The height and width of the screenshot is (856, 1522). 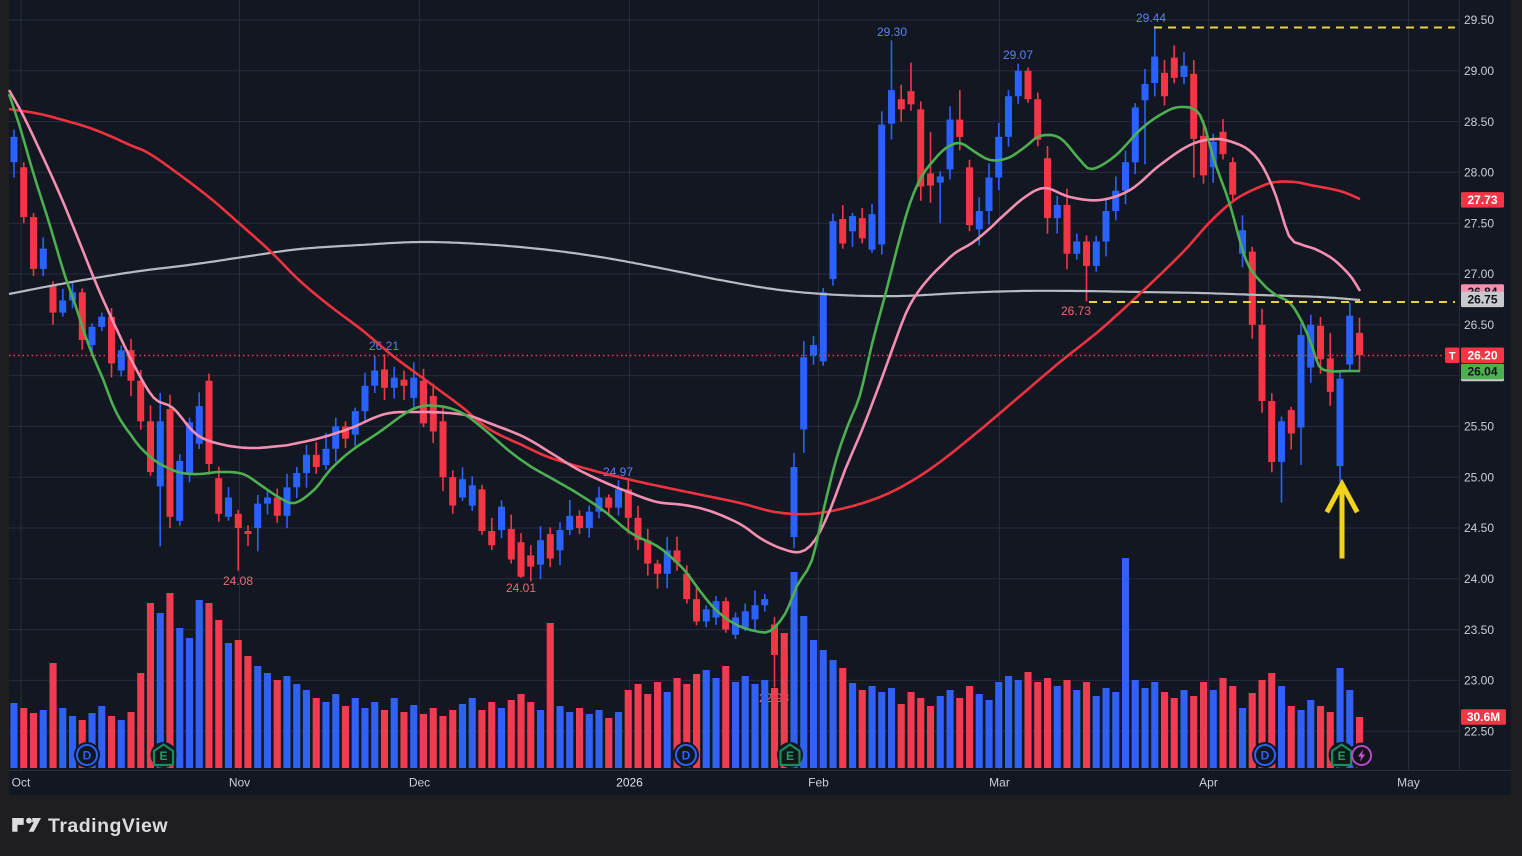 What do you see at coordinates (1479, 274) in the screenshot?
I see `svg-text: 27.00` at bounding box center [1479, 274].